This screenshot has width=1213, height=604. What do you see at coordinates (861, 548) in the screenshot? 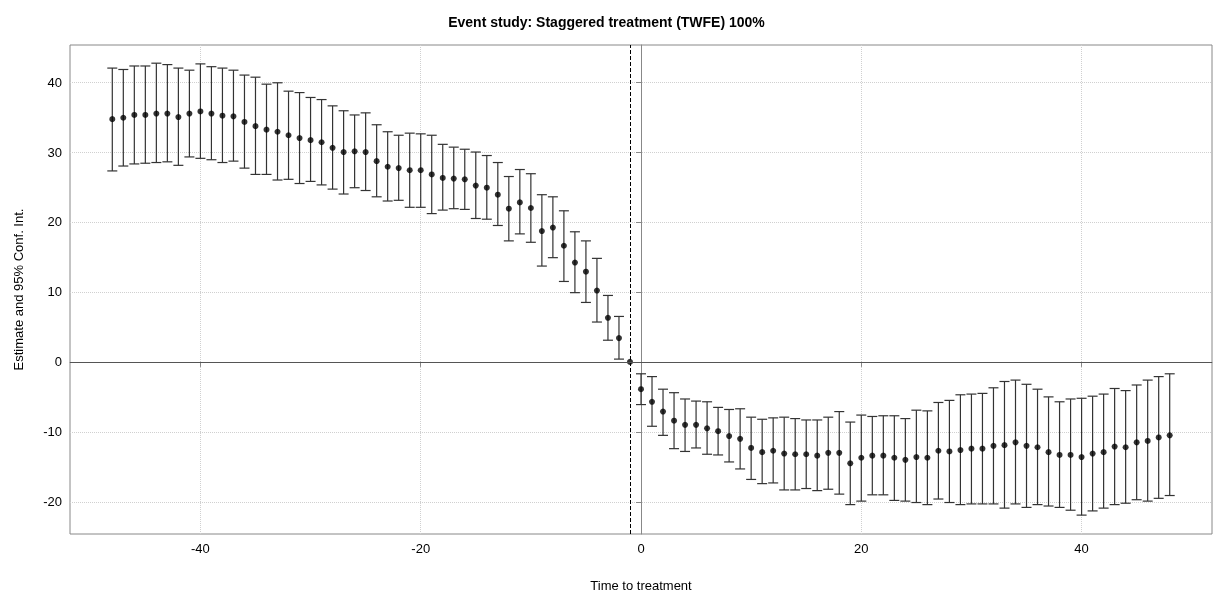
I see `x-tick-label: 20` at bounding box center [861, 548].